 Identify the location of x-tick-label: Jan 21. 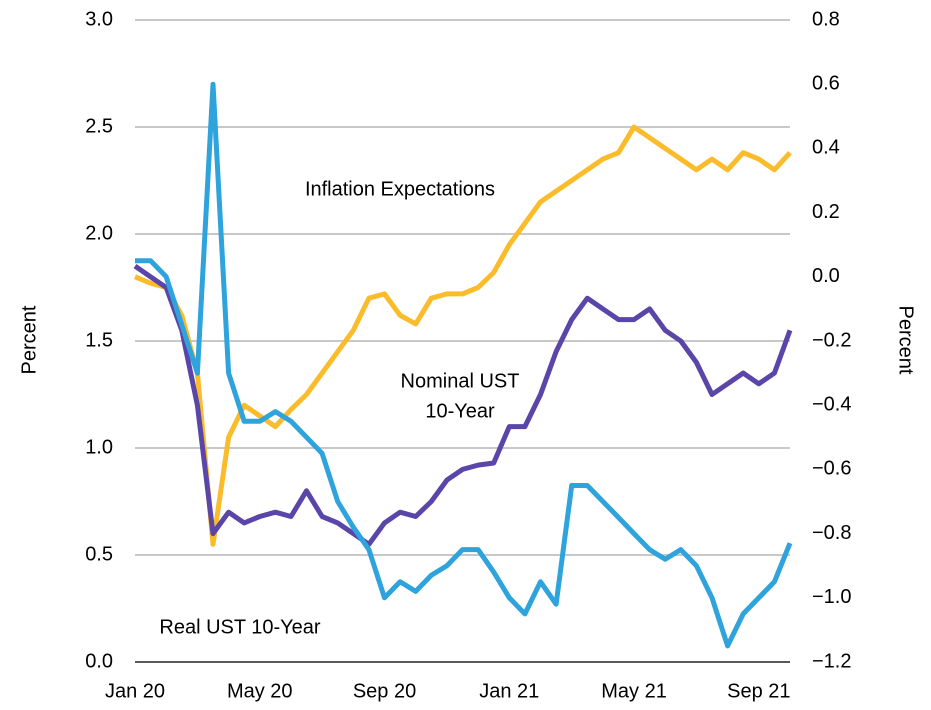
(509, 691).